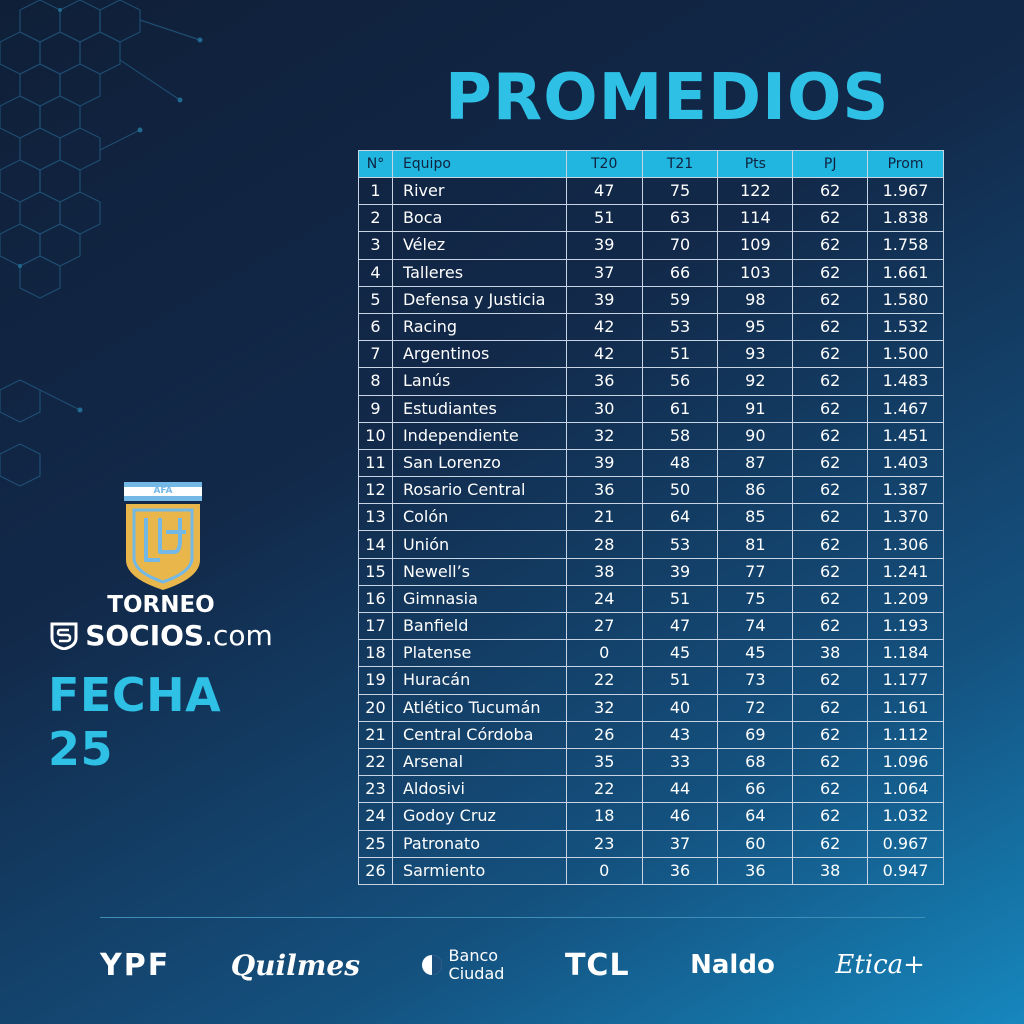 Image resolution: width=1024 pixels, height=1024 pixels. I want to click on cell-position: 12, so click(375, 490).